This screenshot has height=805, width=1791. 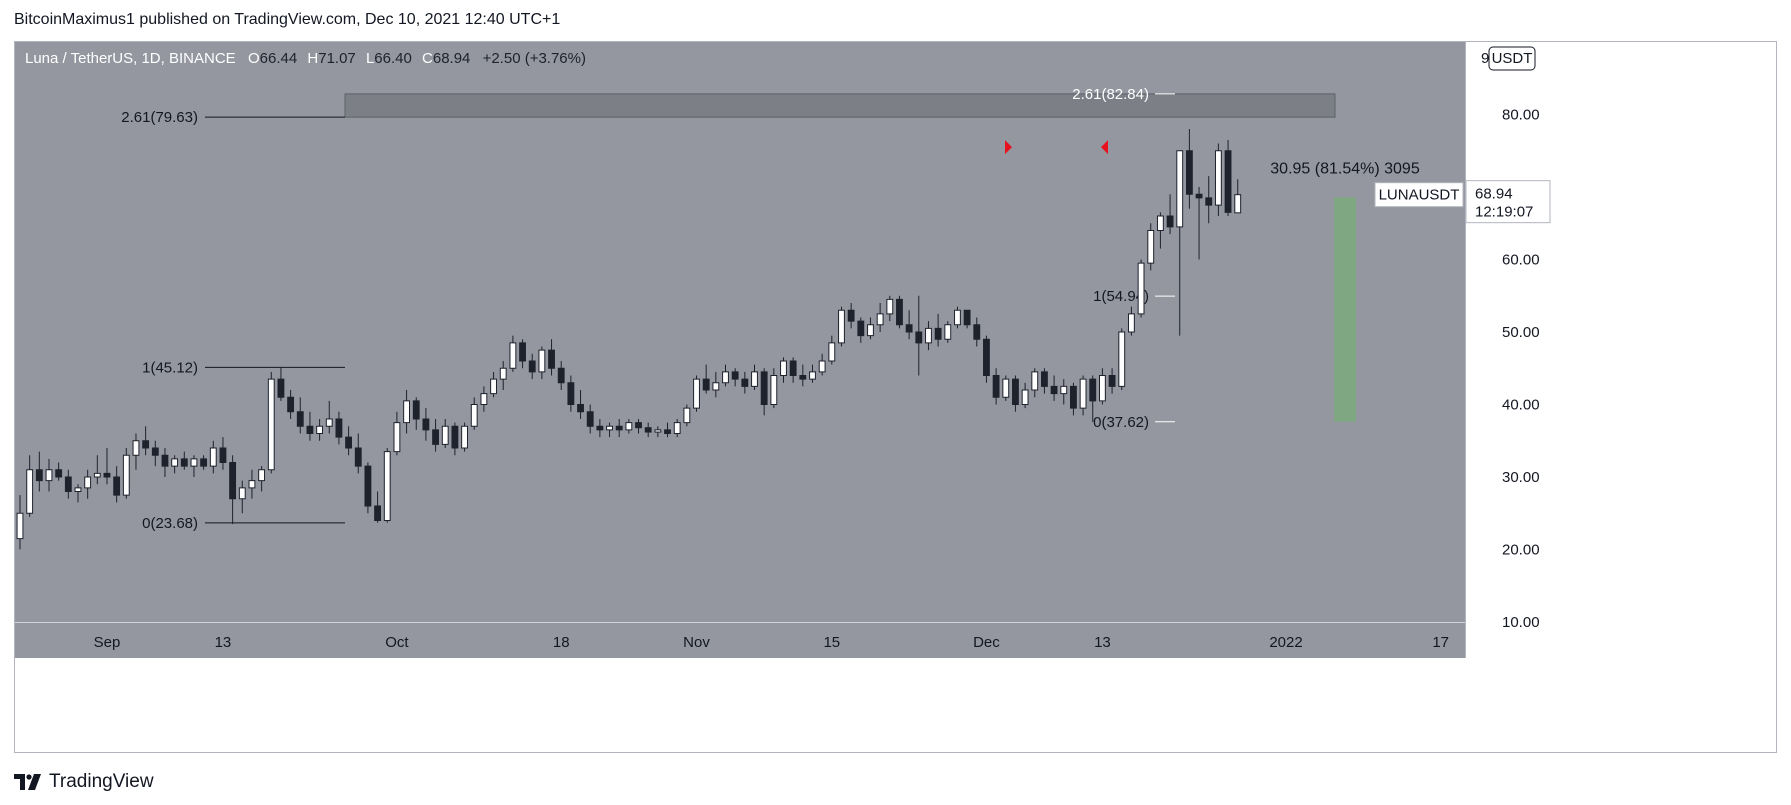 I want to click on last-price-badge, so click(x=1508, y=202).